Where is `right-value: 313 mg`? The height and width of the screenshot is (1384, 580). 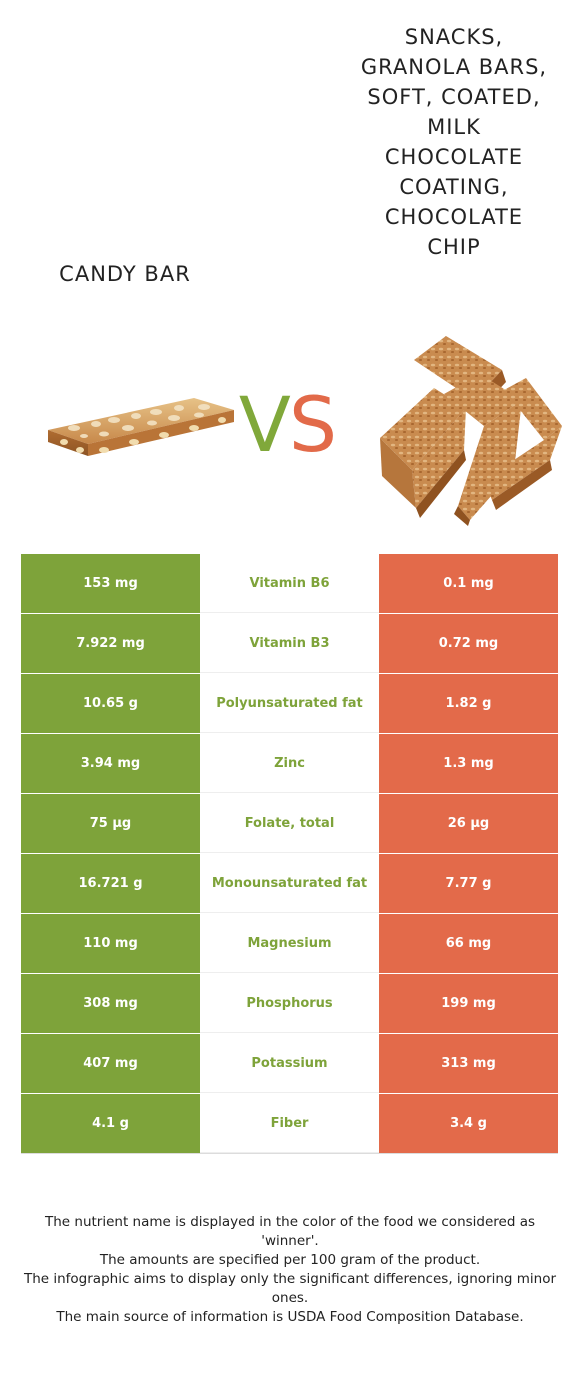
right-value: 313 mg is located at coordinates (468, 1063).